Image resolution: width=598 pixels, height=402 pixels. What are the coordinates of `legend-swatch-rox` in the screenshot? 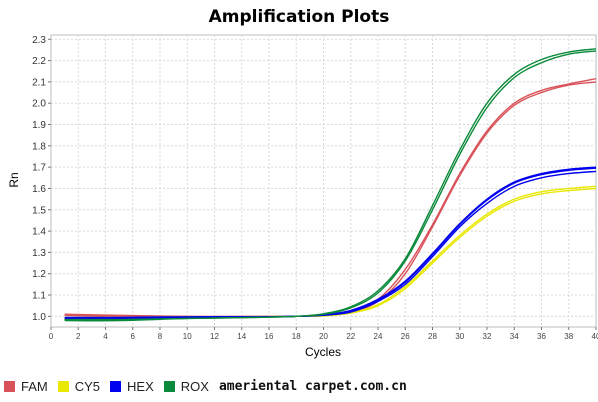 It's located at (169, 386).